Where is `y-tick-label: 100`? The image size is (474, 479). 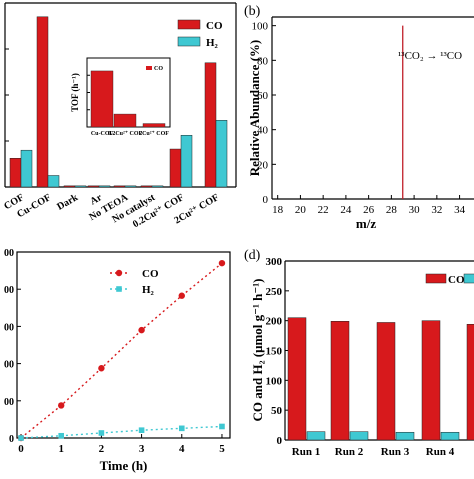
y-tick-label: 100 is located at coordinates (260, 27).